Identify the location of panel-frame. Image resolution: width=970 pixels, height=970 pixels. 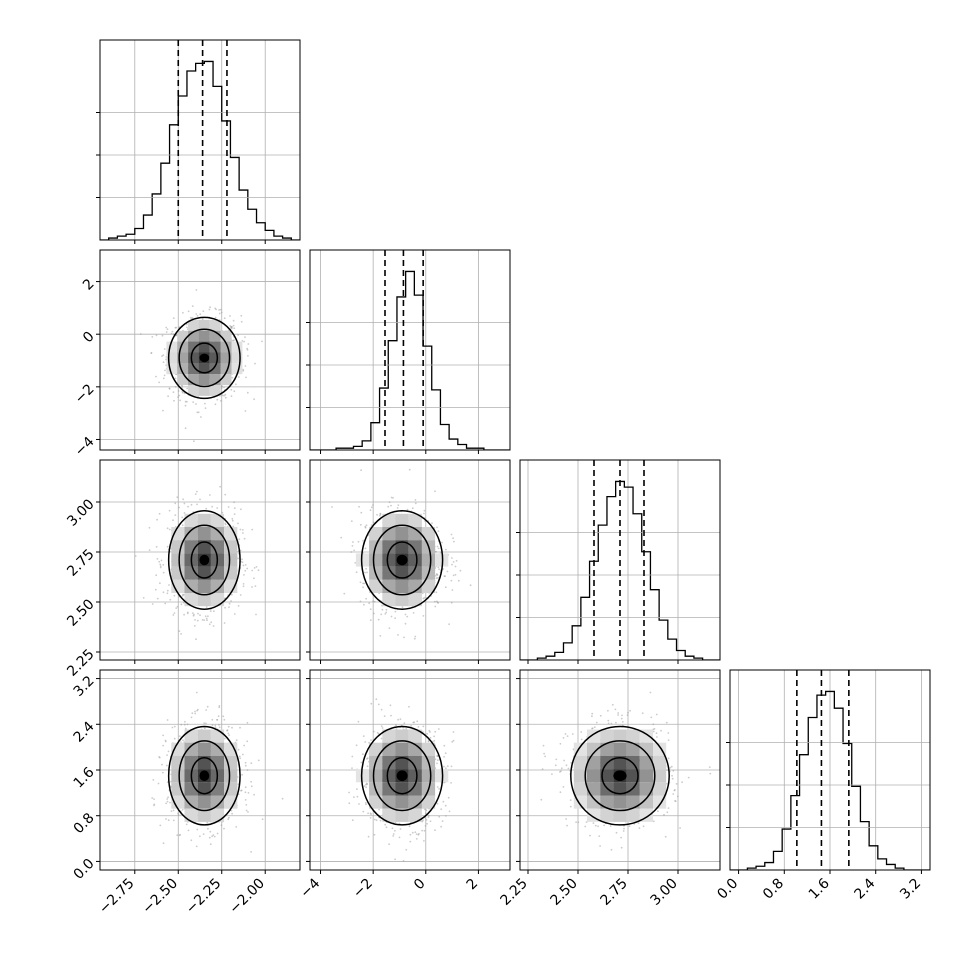
(200, 140).